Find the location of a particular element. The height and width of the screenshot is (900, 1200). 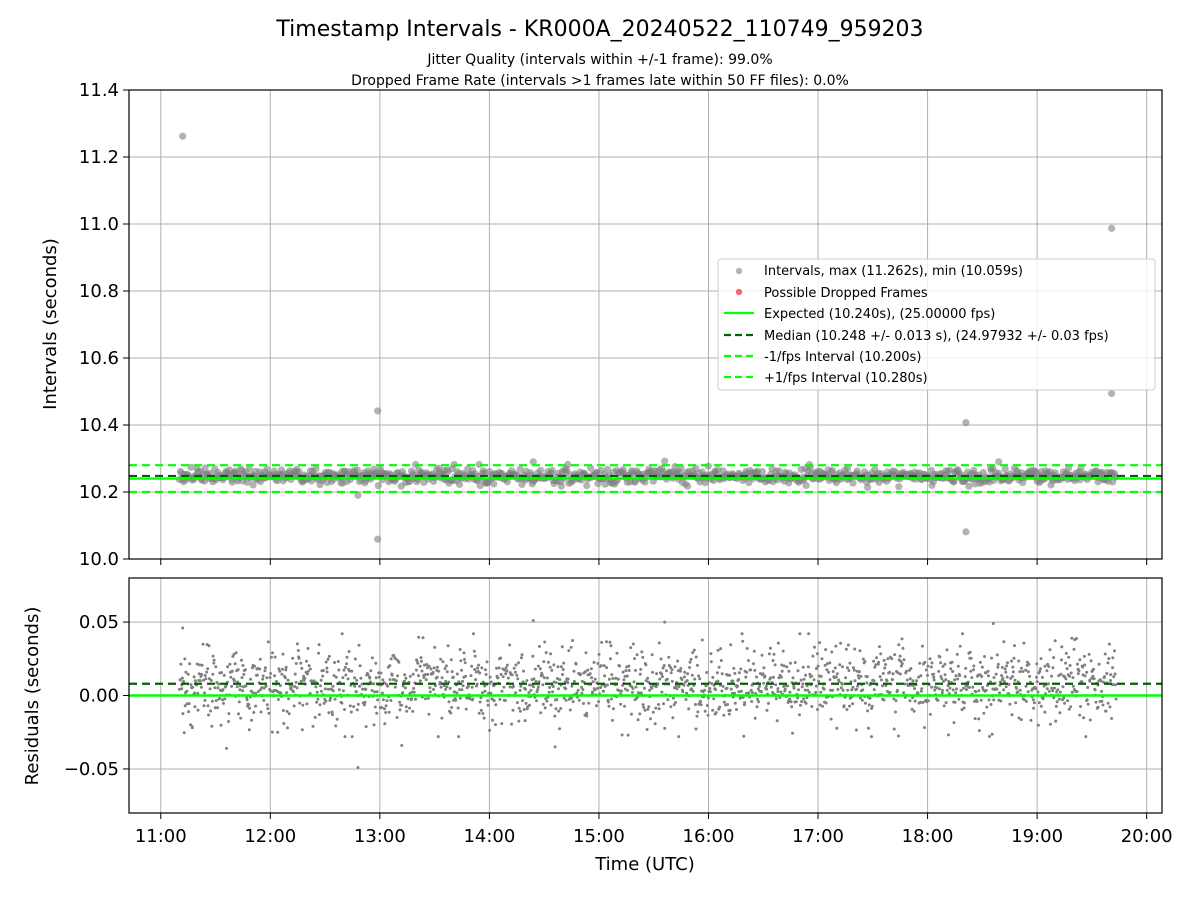

legend-box is located at coordinates (936, 324).